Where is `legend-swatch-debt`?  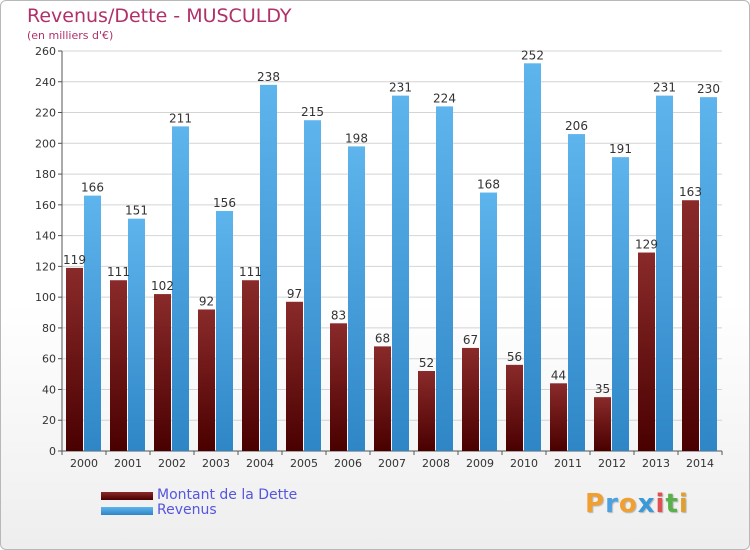 legend-swatch-debt is located at coordinates (127, 496).